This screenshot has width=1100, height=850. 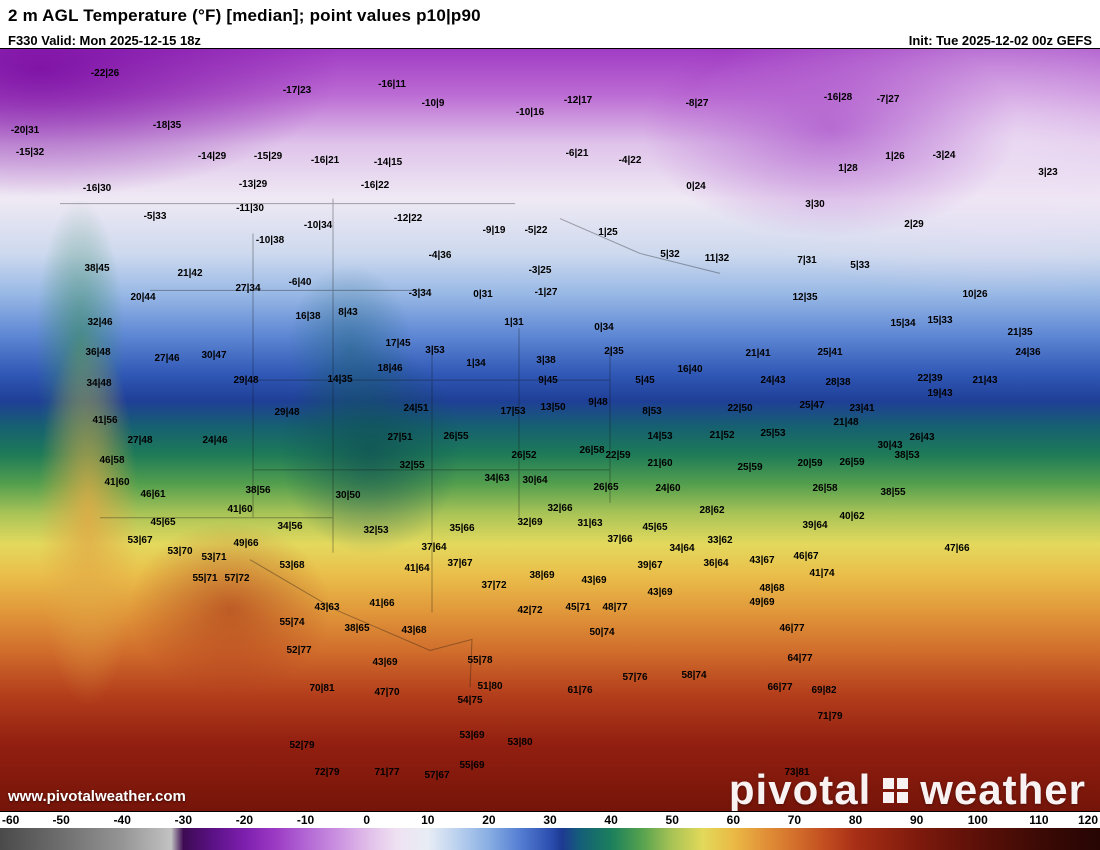 What do you see at coordinates (733, 820) in the screenshot?
I see `colorbar-tick-label: 60` at bounding box center [733, 820].